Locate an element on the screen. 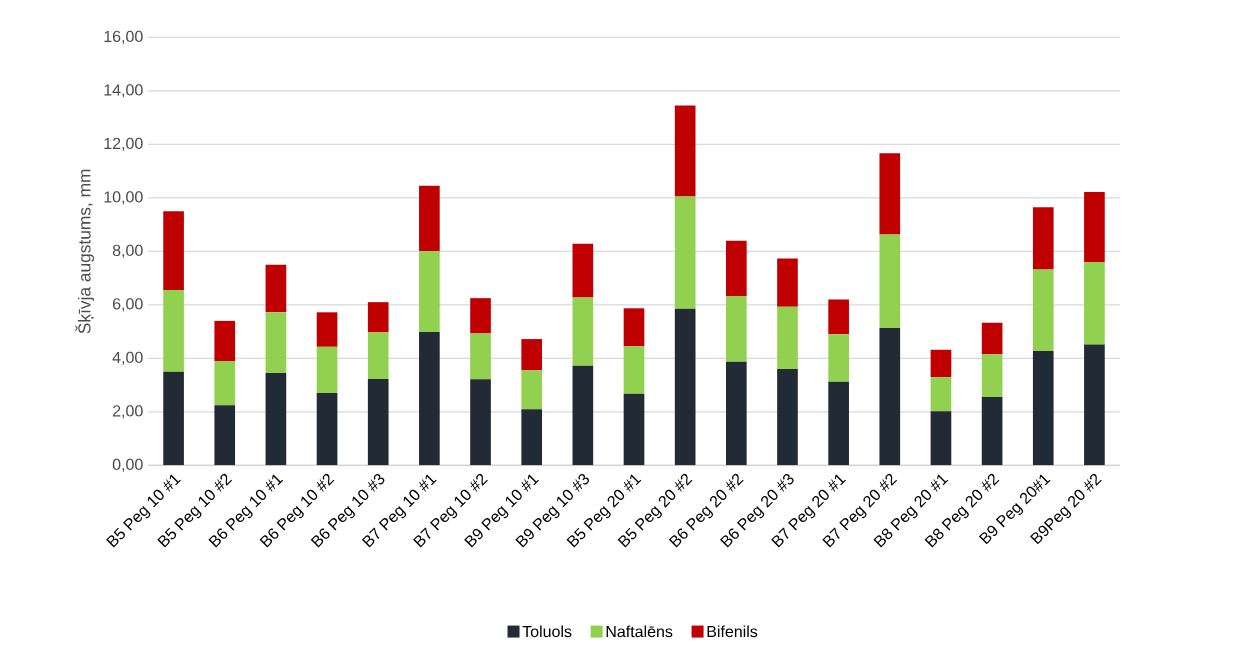  legend-label: Toluols is located at coordinates (547, 631).